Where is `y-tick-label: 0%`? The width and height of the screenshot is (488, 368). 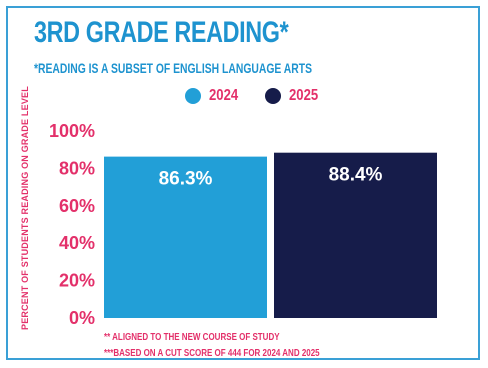
y-tick-label: 0% is located at coordinates (82, 318).